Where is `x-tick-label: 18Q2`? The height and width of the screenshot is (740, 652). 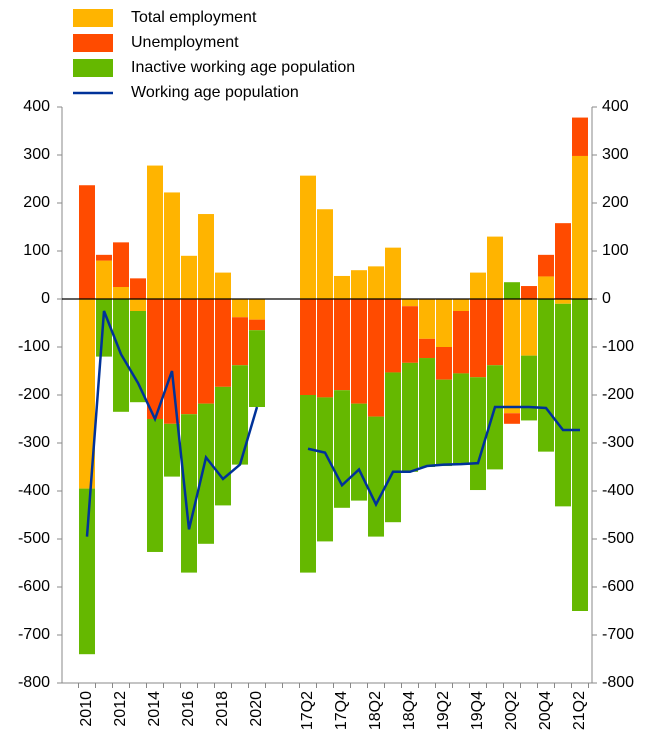
x-tick-label: 18Q2 is located at coordinates (375, 710).